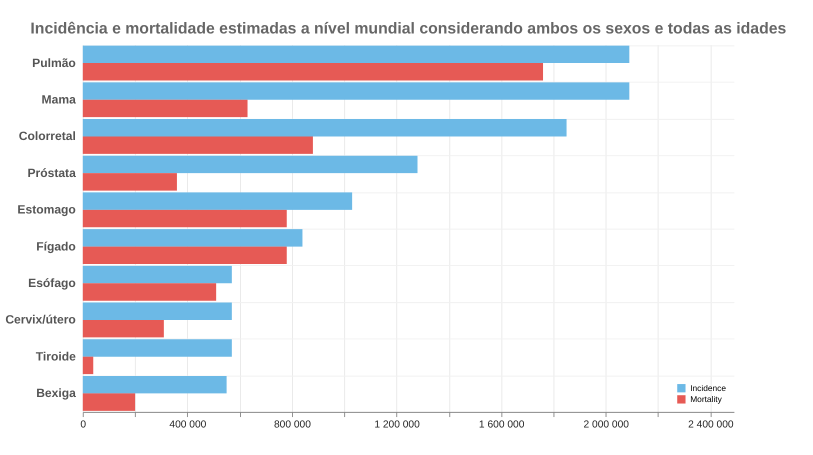 This screenshot has height=455, width=813. I want to click on x-tick-label: 0, so click(83, 424).